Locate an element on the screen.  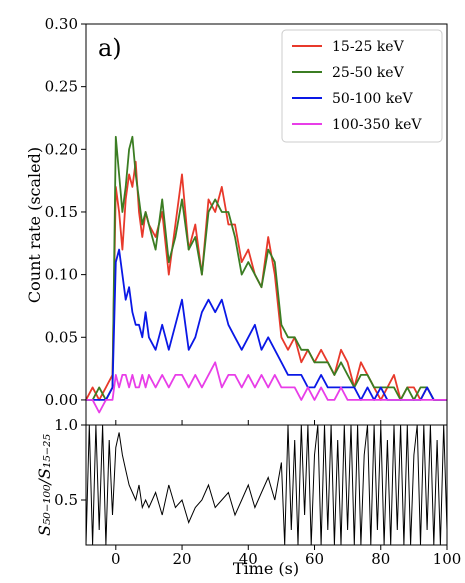
x-axis-label: Time (s) is located at coordinates (266, 568).